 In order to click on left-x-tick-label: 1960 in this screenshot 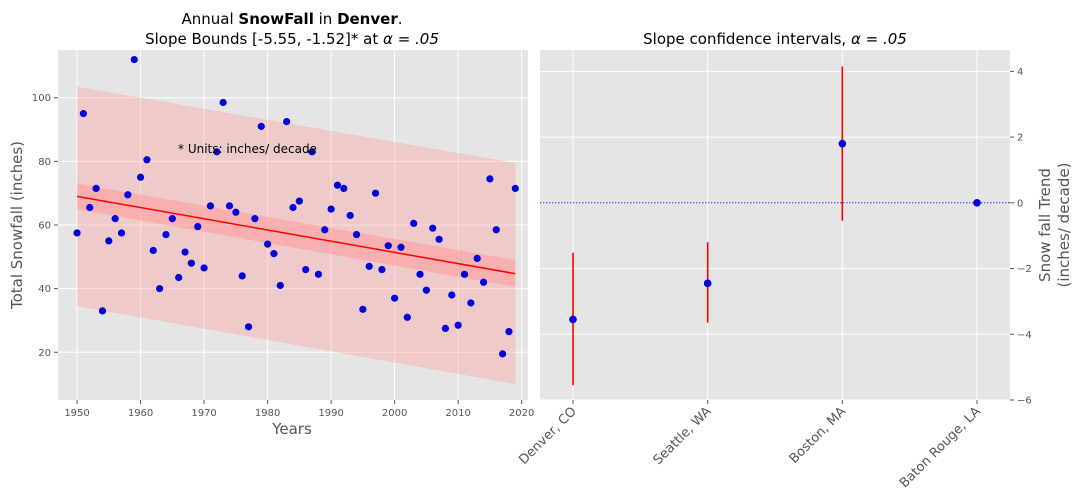, I will do `click(140, 413)`.